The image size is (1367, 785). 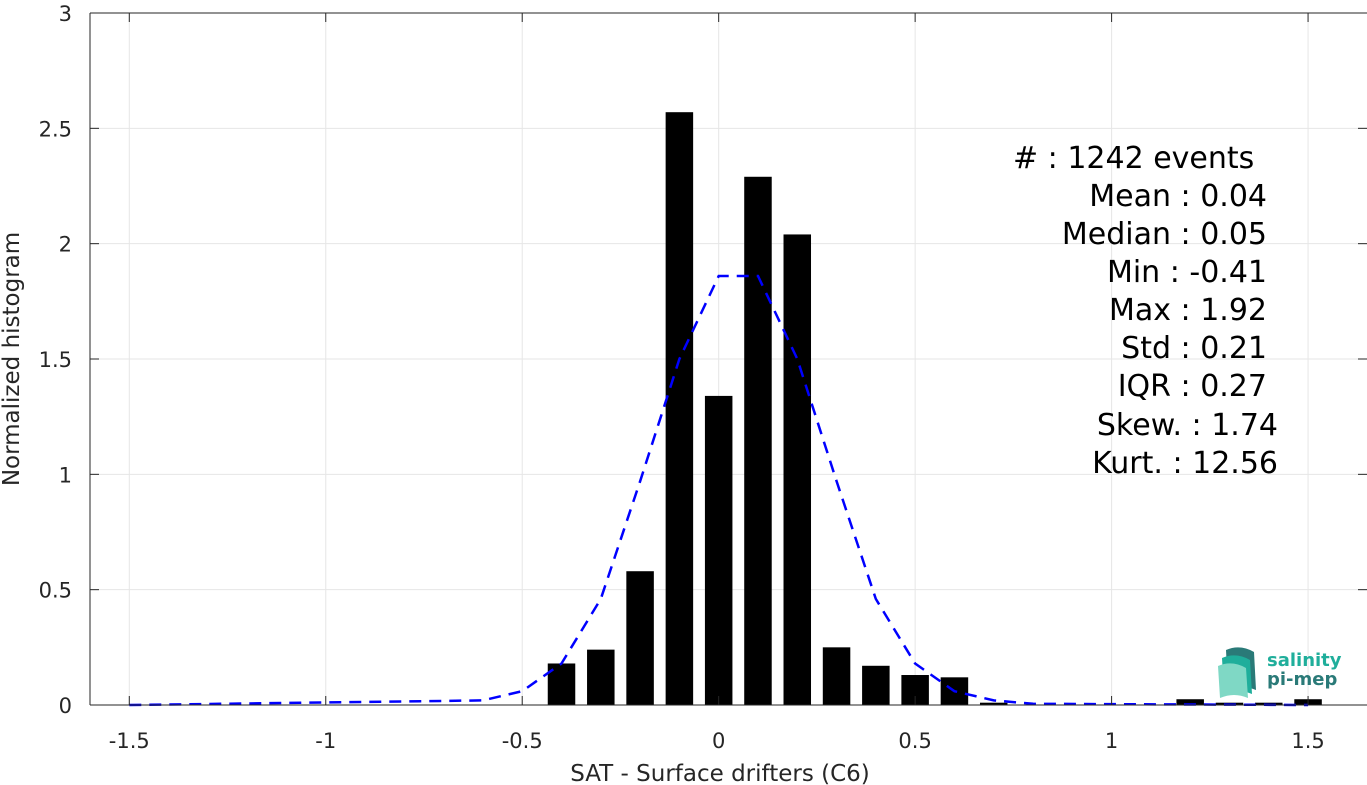 I want to click on logo-text-pi-mep: pi-mep, so click(x=1302, y=679).